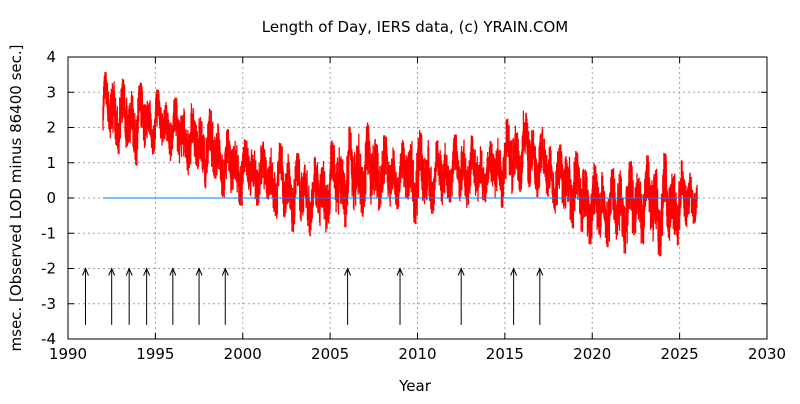  What do you see at coordinates (48, 269) in the screenshot?
I see `y-tick-label: -2` at bounding box center [48, 269].